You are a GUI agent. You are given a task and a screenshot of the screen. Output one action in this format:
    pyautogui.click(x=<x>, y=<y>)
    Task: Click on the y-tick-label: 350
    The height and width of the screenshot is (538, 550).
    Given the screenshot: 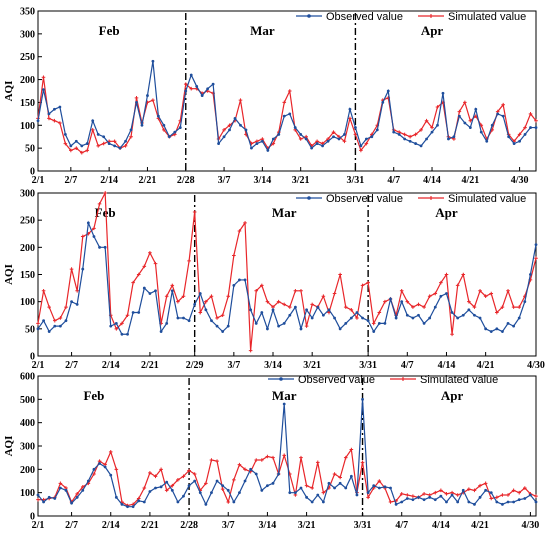 What is the action you would take?
    pyautogui.click(x=27, y=12)
    